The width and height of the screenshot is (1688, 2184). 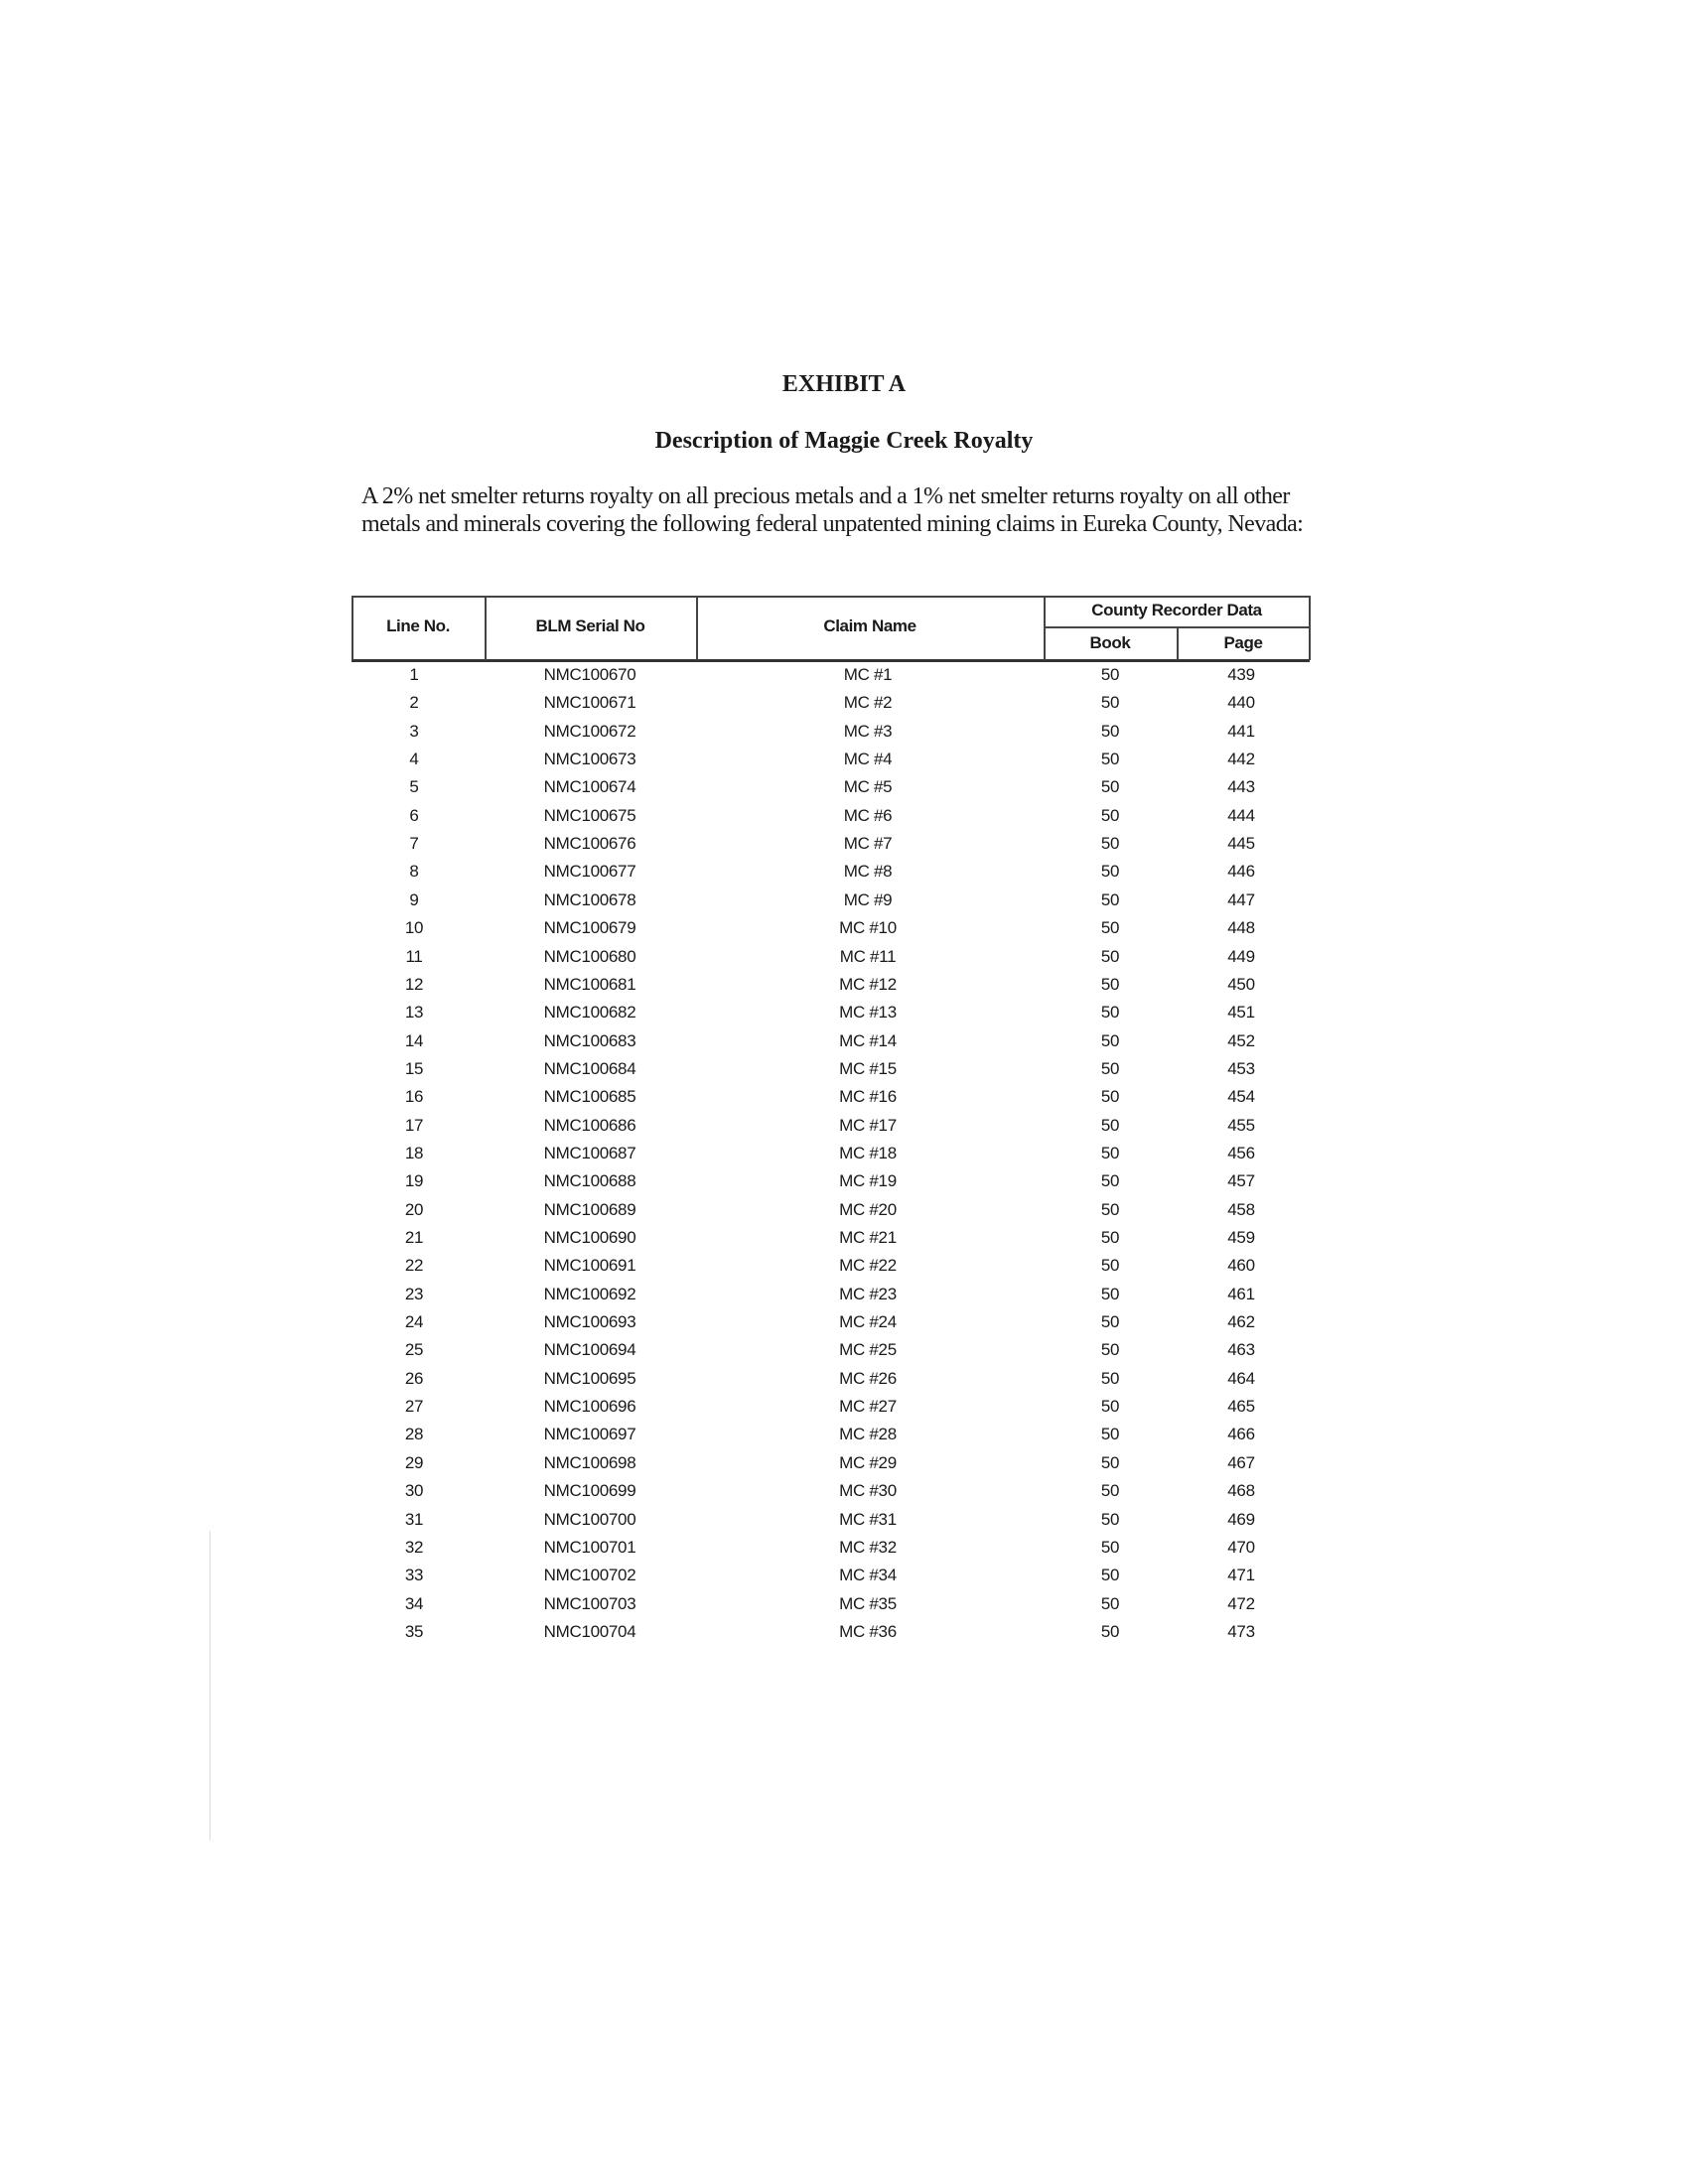 I want to click on cell-claim-name: MC #11, so click(x=868, y=956).